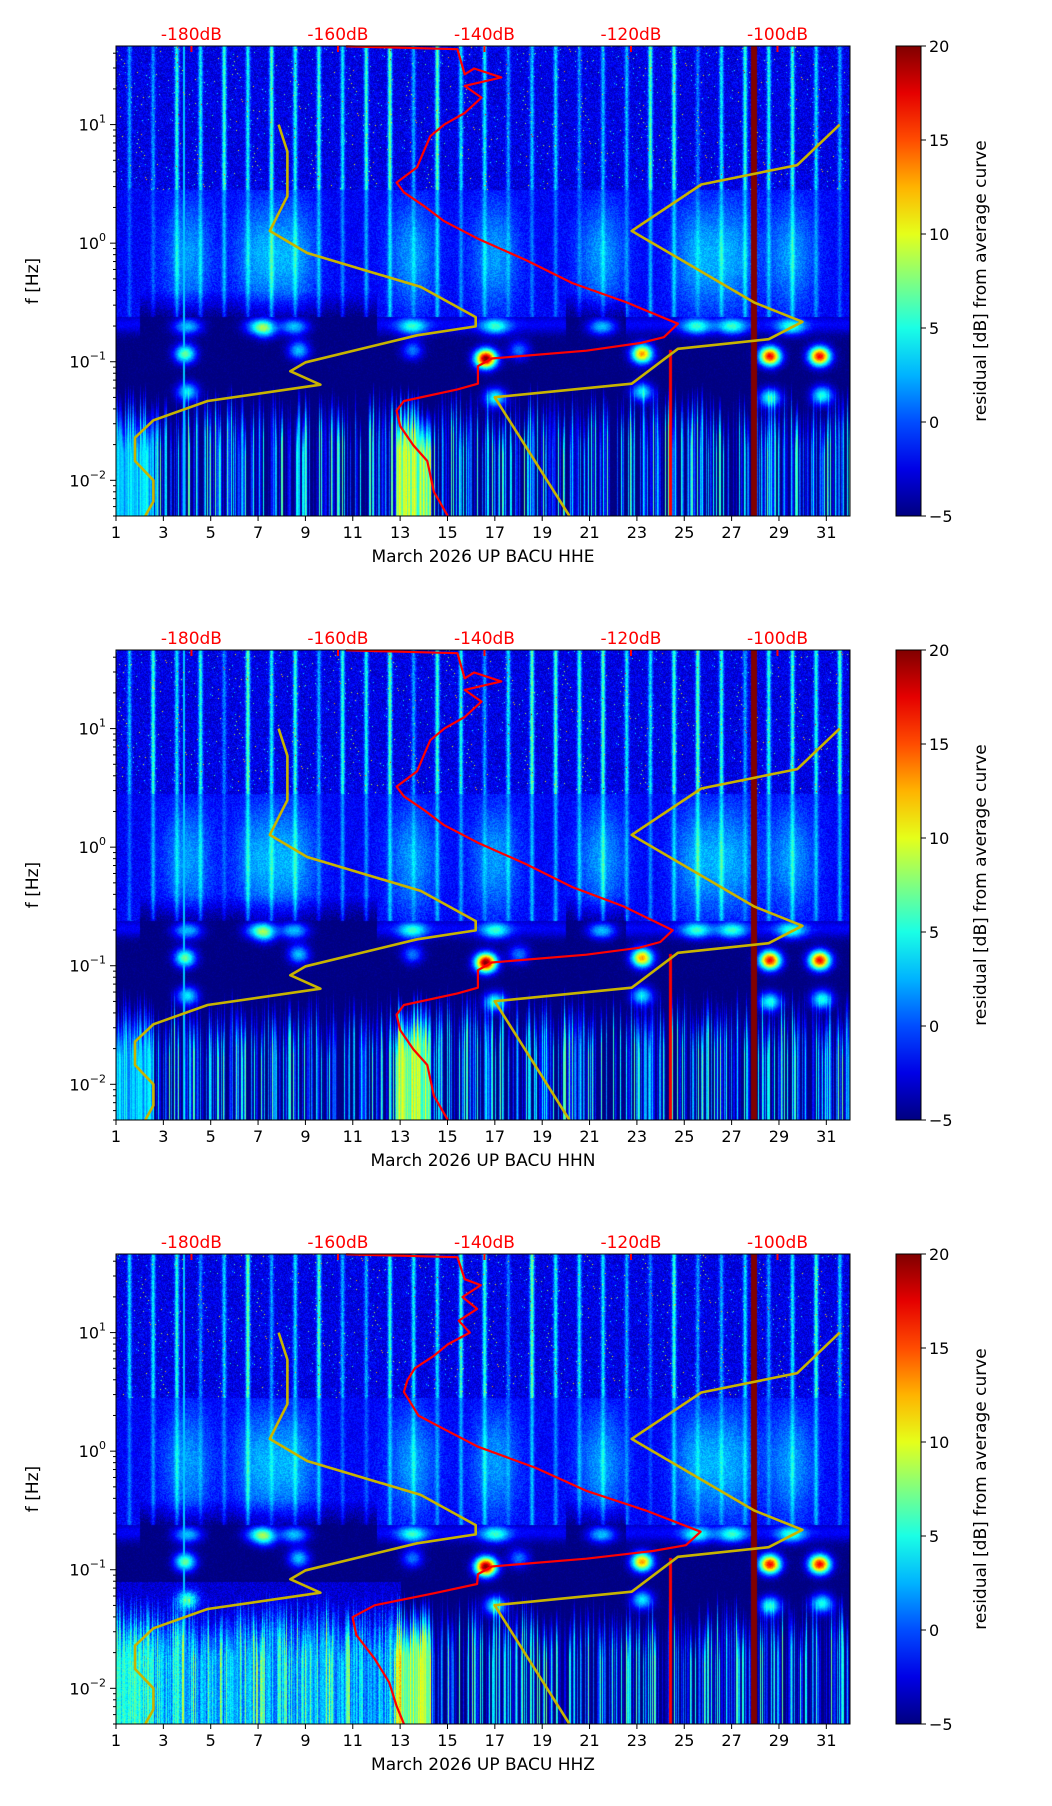 The image size is (1052, 1806). I want to click on x-axis-label: March 2026 UP BACU HHN, so click(483, 1161).